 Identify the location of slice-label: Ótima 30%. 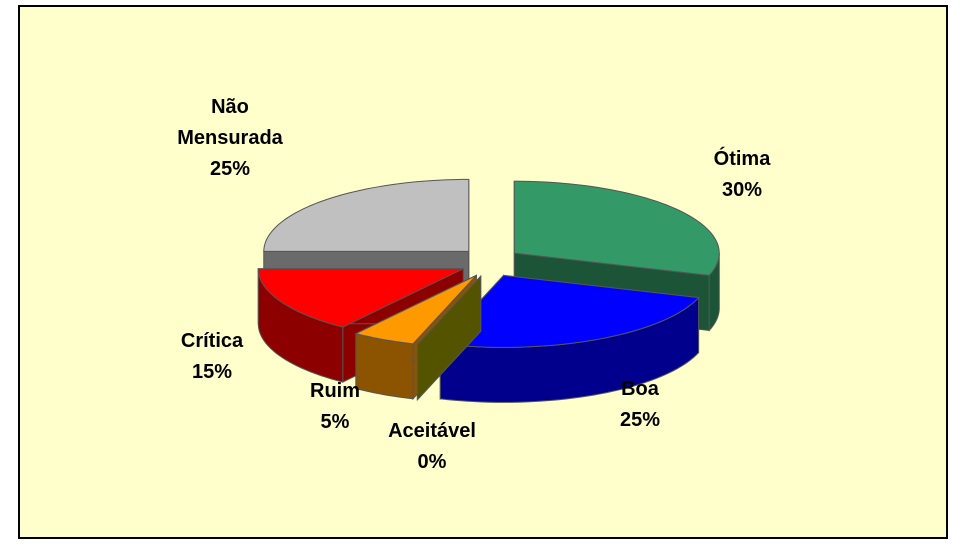
(742, 175).